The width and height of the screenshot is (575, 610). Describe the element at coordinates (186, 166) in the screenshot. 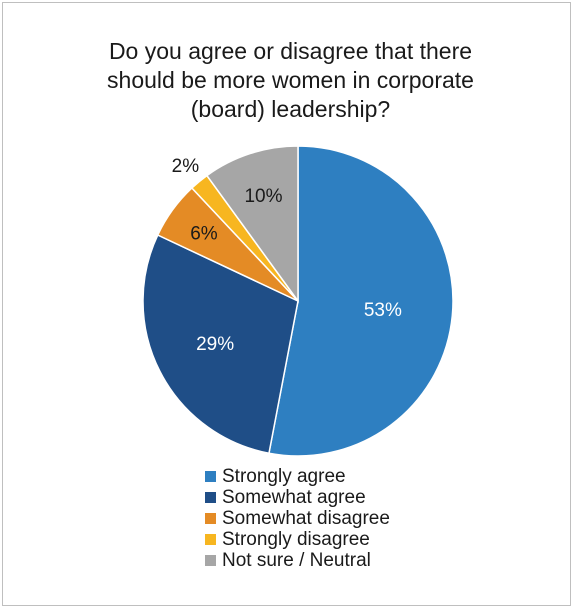

I see `pie-data-label: 2%` at that location.